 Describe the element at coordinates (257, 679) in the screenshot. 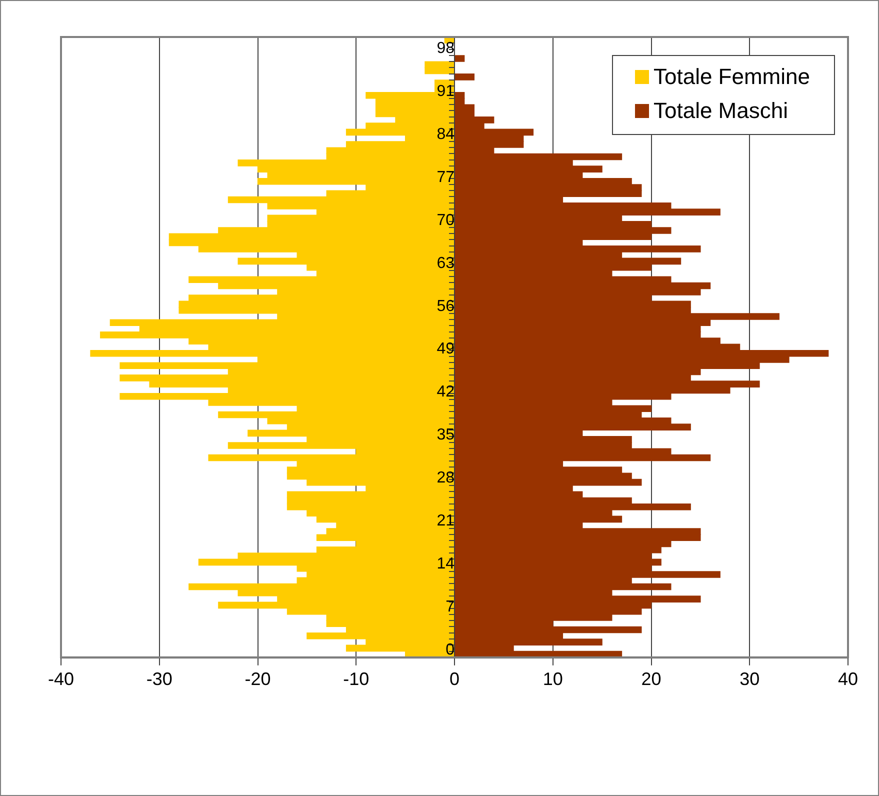

I see `x-tick-label: -20` at that location.